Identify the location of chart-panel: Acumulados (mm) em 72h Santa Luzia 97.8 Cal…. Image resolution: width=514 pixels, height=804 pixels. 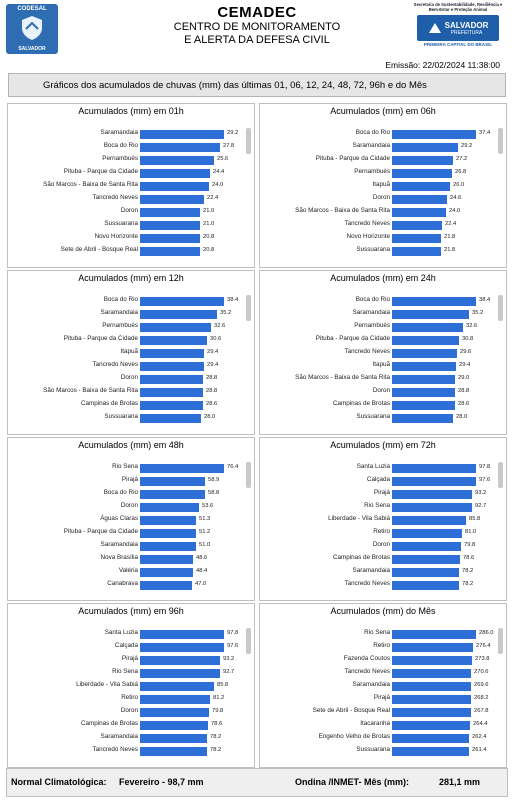
(383, 519).